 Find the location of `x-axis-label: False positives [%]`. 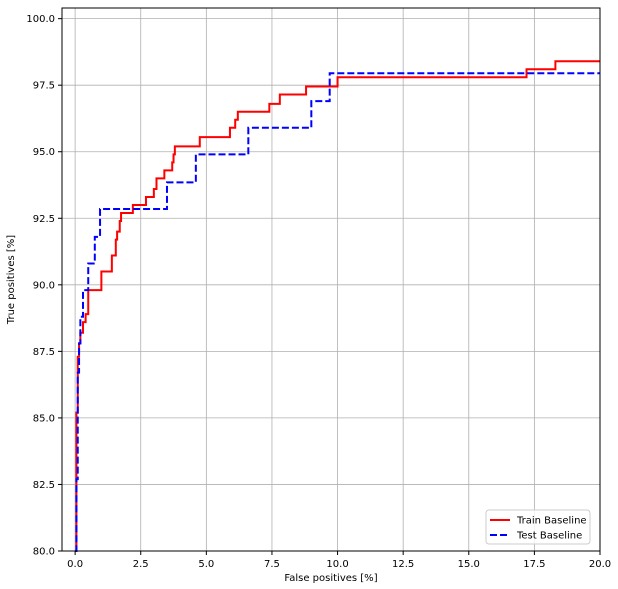

x-axis-label: False positives [%] is located at coordinates (330, 578).